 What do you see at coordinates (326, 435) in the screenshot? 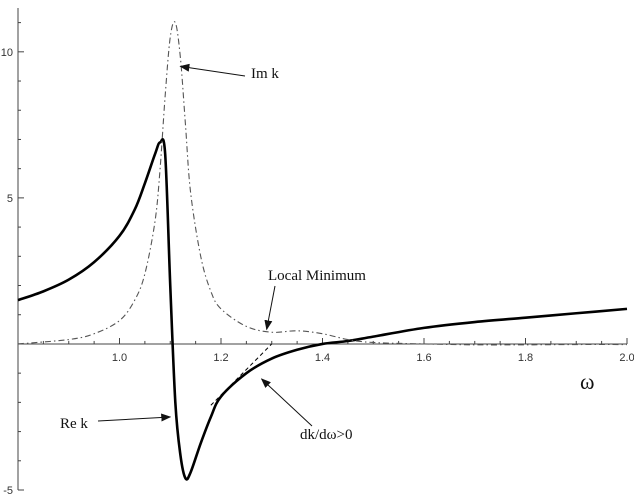
I see `annotation-label: dk/dω>0` at bounding box center [326, 435].